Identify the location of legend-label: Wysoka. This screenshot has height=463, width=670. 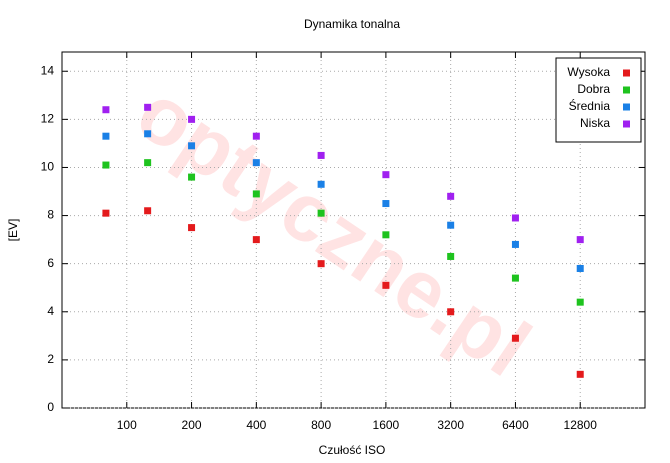
(588, 72).